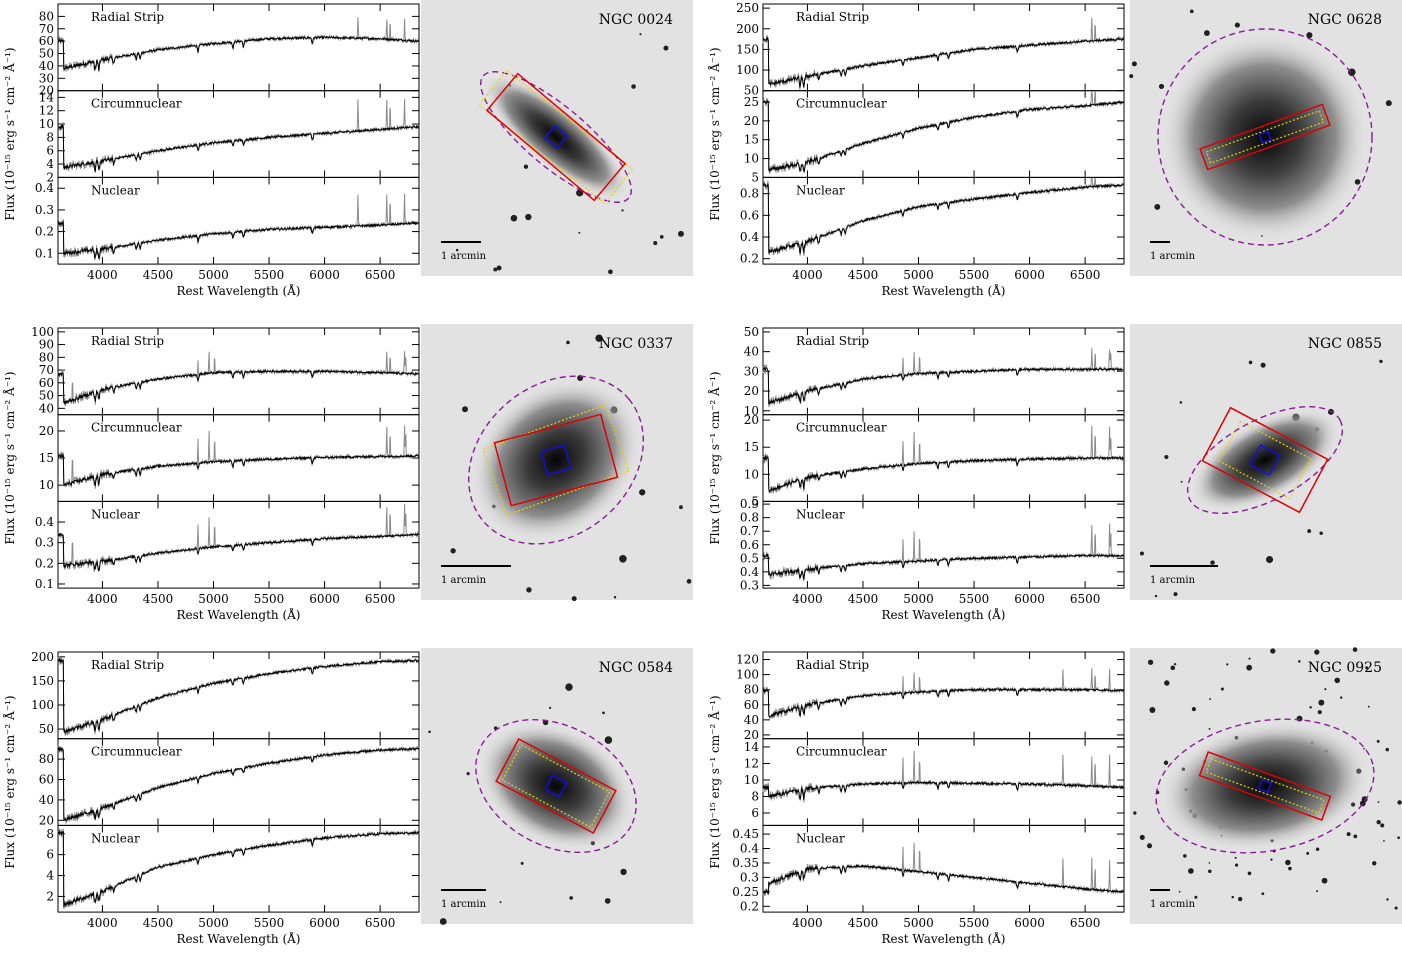 The height and width of the screenshot is (955, 1402). I want to click on y-tick-label: 30, so click(46, 78).